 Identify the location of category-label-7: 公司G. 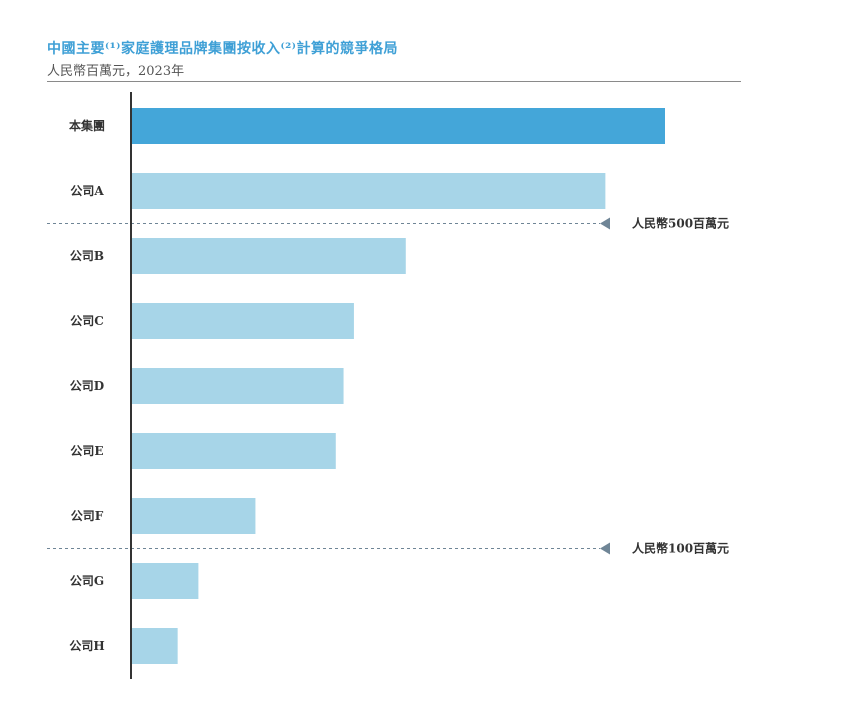
(87, 581).